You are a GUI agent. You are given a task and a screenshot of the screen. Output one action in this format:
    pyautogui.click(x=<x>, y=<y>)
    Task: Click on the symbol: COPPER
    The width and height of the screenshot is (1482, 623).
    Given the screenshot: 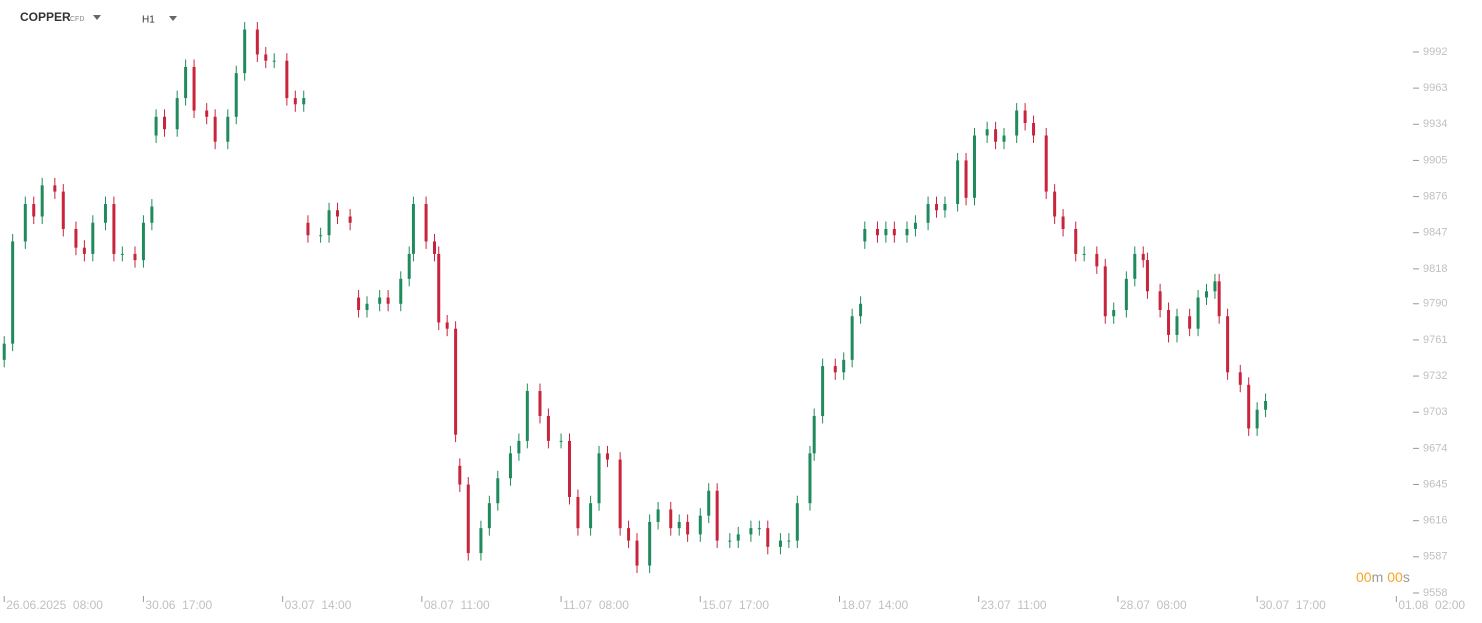 What is the action you would take?
    pyautogui.click(x=45, y=17)
    